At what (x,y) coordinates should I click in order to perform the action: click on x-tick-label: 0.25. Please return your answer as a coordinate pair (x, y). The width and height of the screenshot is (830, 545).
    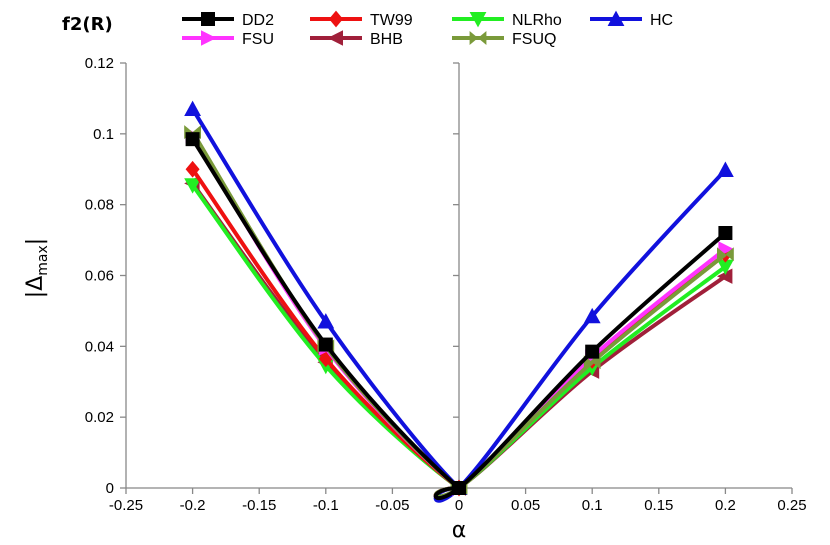
    Looking at the image, I should click on (791, 505).